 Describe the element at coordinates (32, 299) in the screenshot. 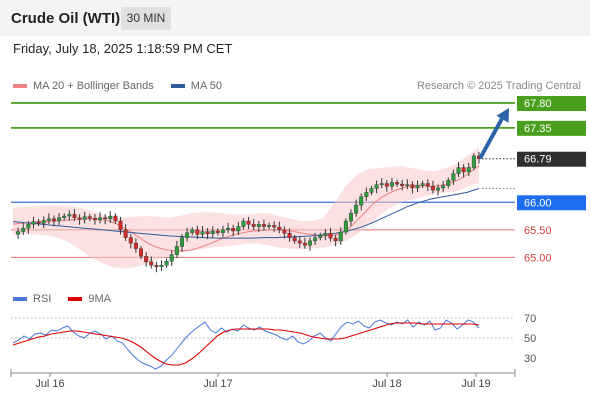

I see `legend-item-rsi: RSI` at that location.